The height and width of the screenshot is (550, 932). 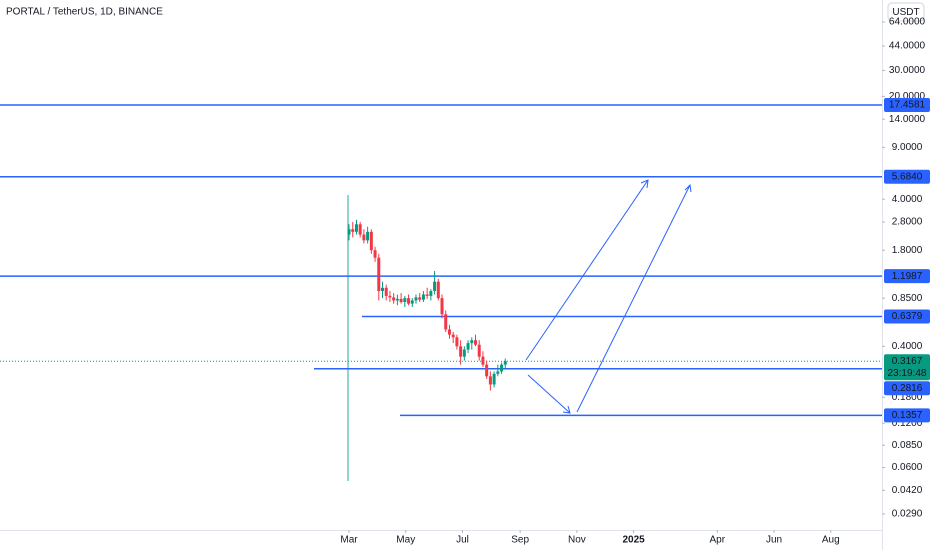 I want to click on y-tick-label: 0.0600, so click(x=907, y=467).